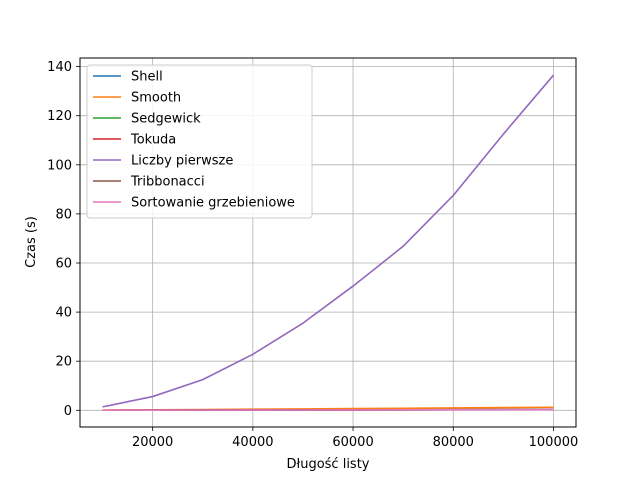 The height and width of the screenshot is (480, 640). What do you see at coordinates (166, 119) in the screenshot?
I see `legend-label: Sedgewick` at bounding box center [166, 119].